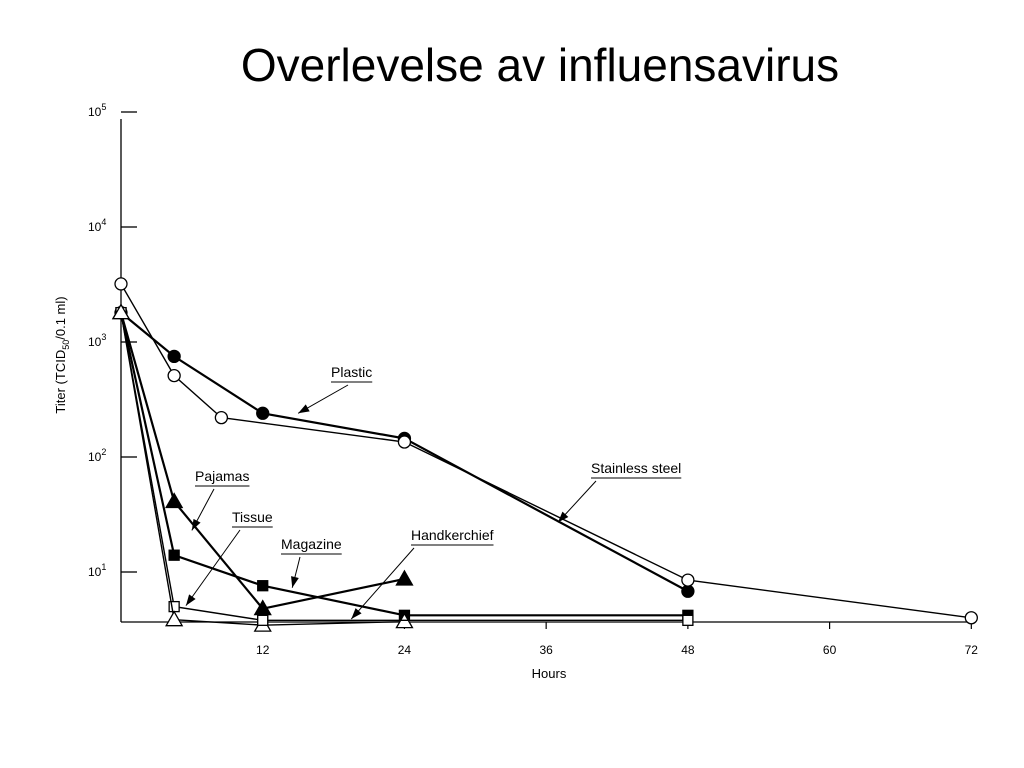 This screenshot has height=768, width=1024. I want to click on series-tissue, so click(192, 466).